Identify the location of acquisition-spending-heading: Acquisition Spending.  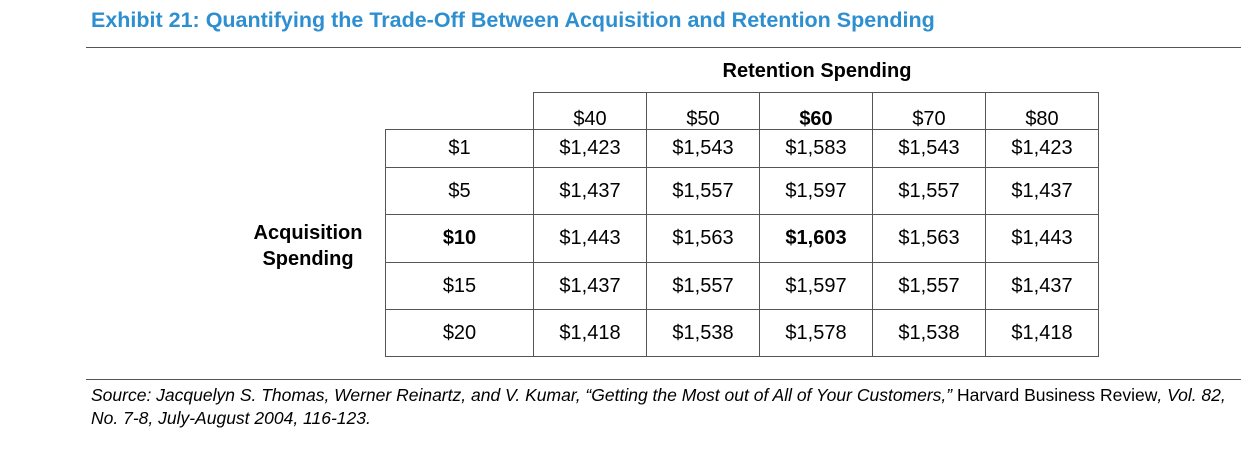
(308, 246).